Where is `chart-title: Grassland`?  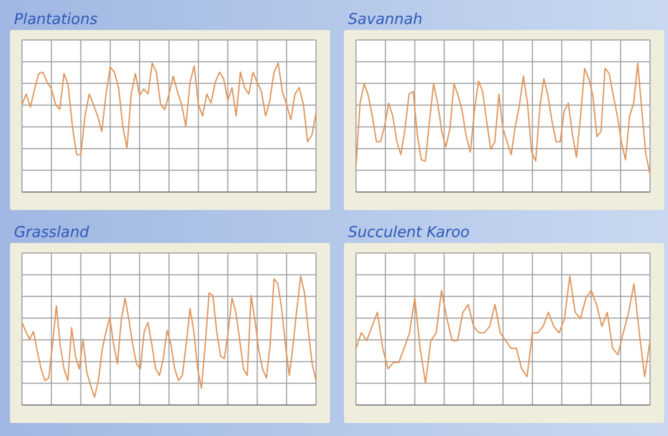 chart-title: Grassland is located at coordinates (51, 232).